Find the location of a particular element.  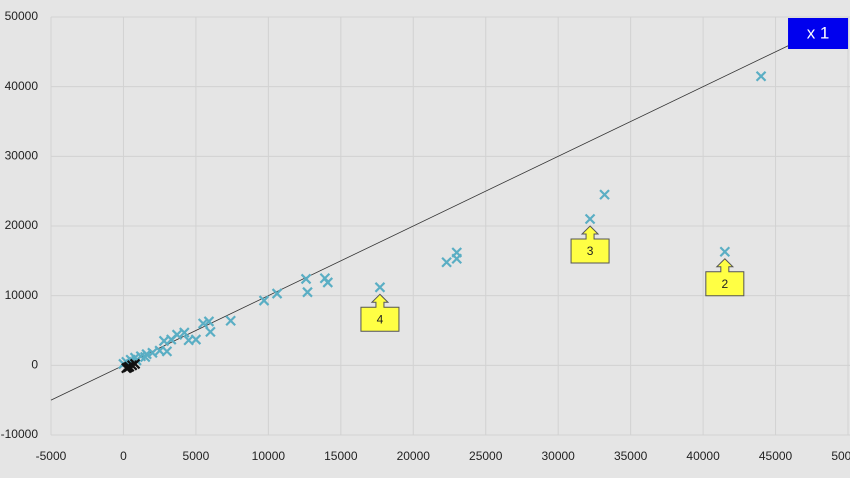

y-tick-label: 50000 is located at coordinates (22, 16).